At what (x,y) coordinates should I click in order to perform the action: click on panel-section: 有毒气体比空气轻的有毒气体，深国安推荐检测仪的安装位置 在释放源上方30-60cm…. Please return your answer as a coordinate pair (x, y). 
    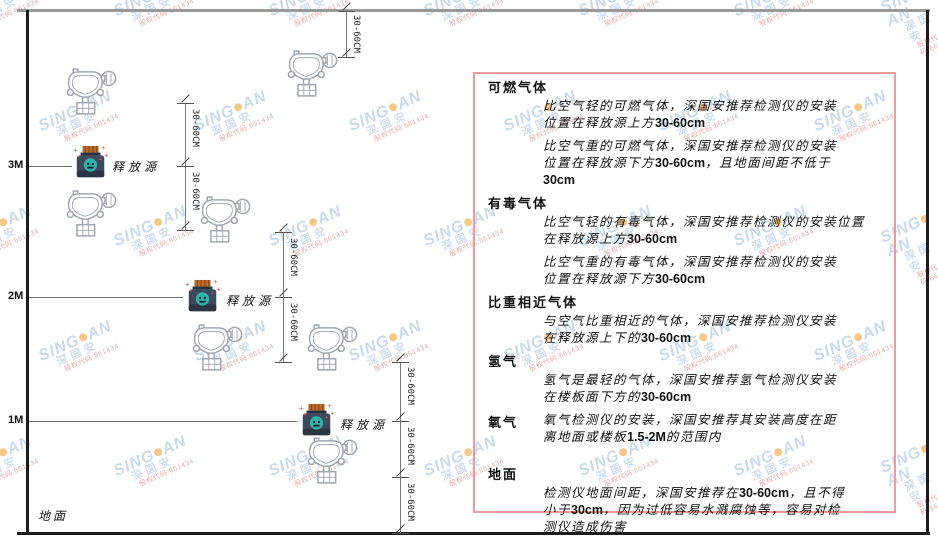
    Looking at the image, I should click on (684, 241).